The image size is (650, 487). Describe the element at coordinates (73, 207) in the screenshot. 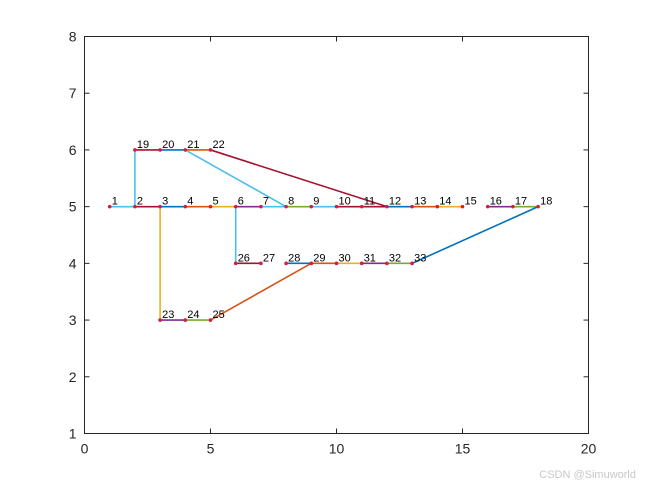

I see `y-tick-label: 5` at that location.